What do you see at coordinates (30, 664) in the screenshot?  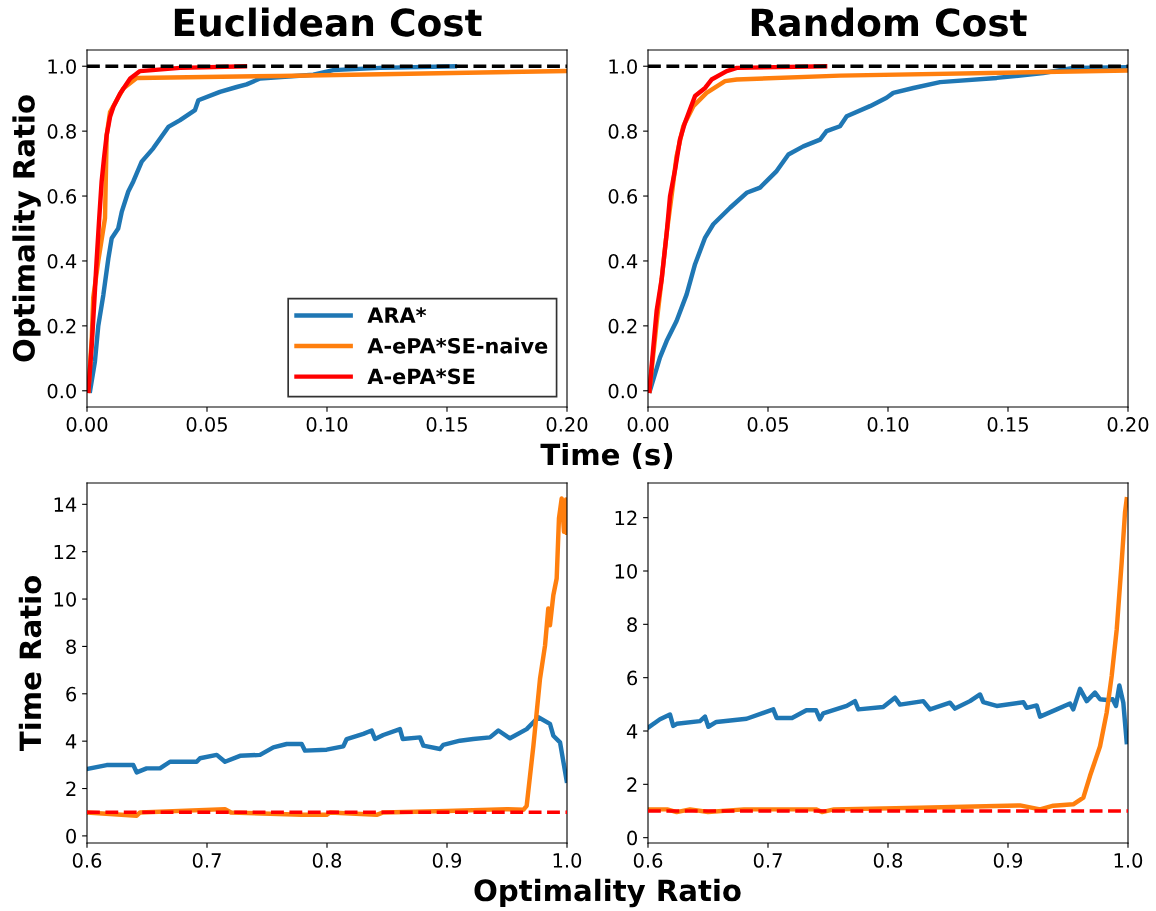 I see `y-axis-title: Time Ratio` at bounding box center [30, 664].